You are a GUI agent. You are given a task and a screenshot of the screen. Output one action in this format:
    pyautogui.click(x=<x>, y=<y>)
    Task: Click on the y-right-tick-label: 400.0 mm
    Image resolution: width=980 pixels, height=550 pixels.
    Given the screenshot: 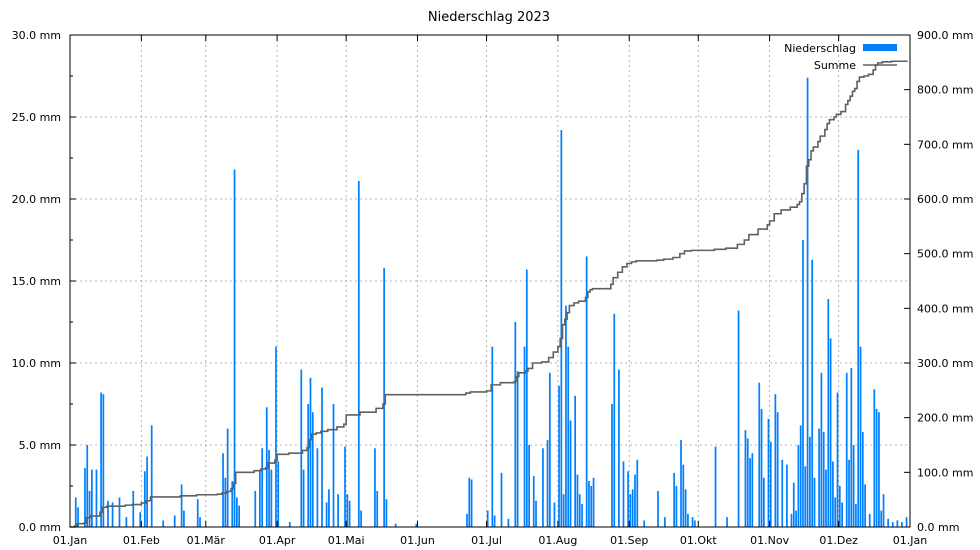 What is the action you would take?
    pyautogui.click(x=945, y=308)
    